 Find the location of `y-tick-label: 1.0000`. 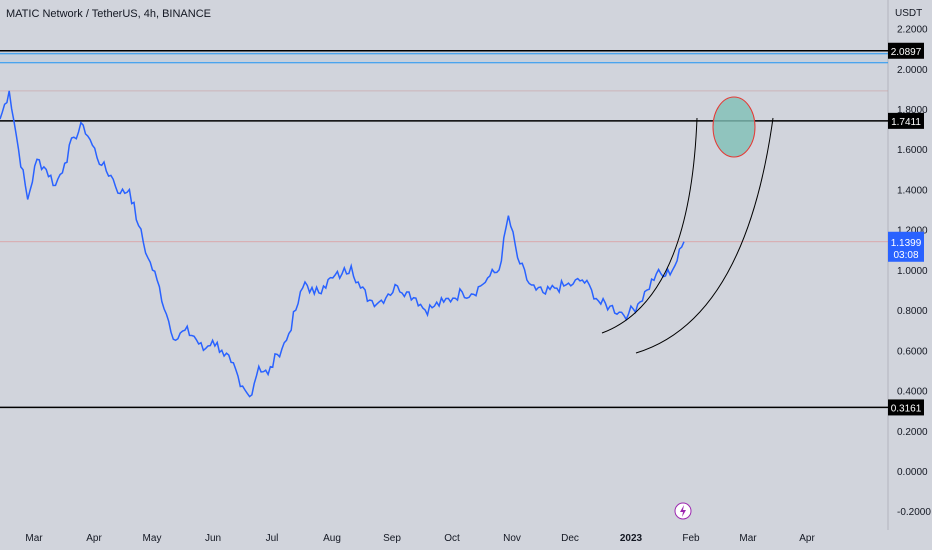

y-tick-label: 1.0000 is located at coordinates (912, 271).